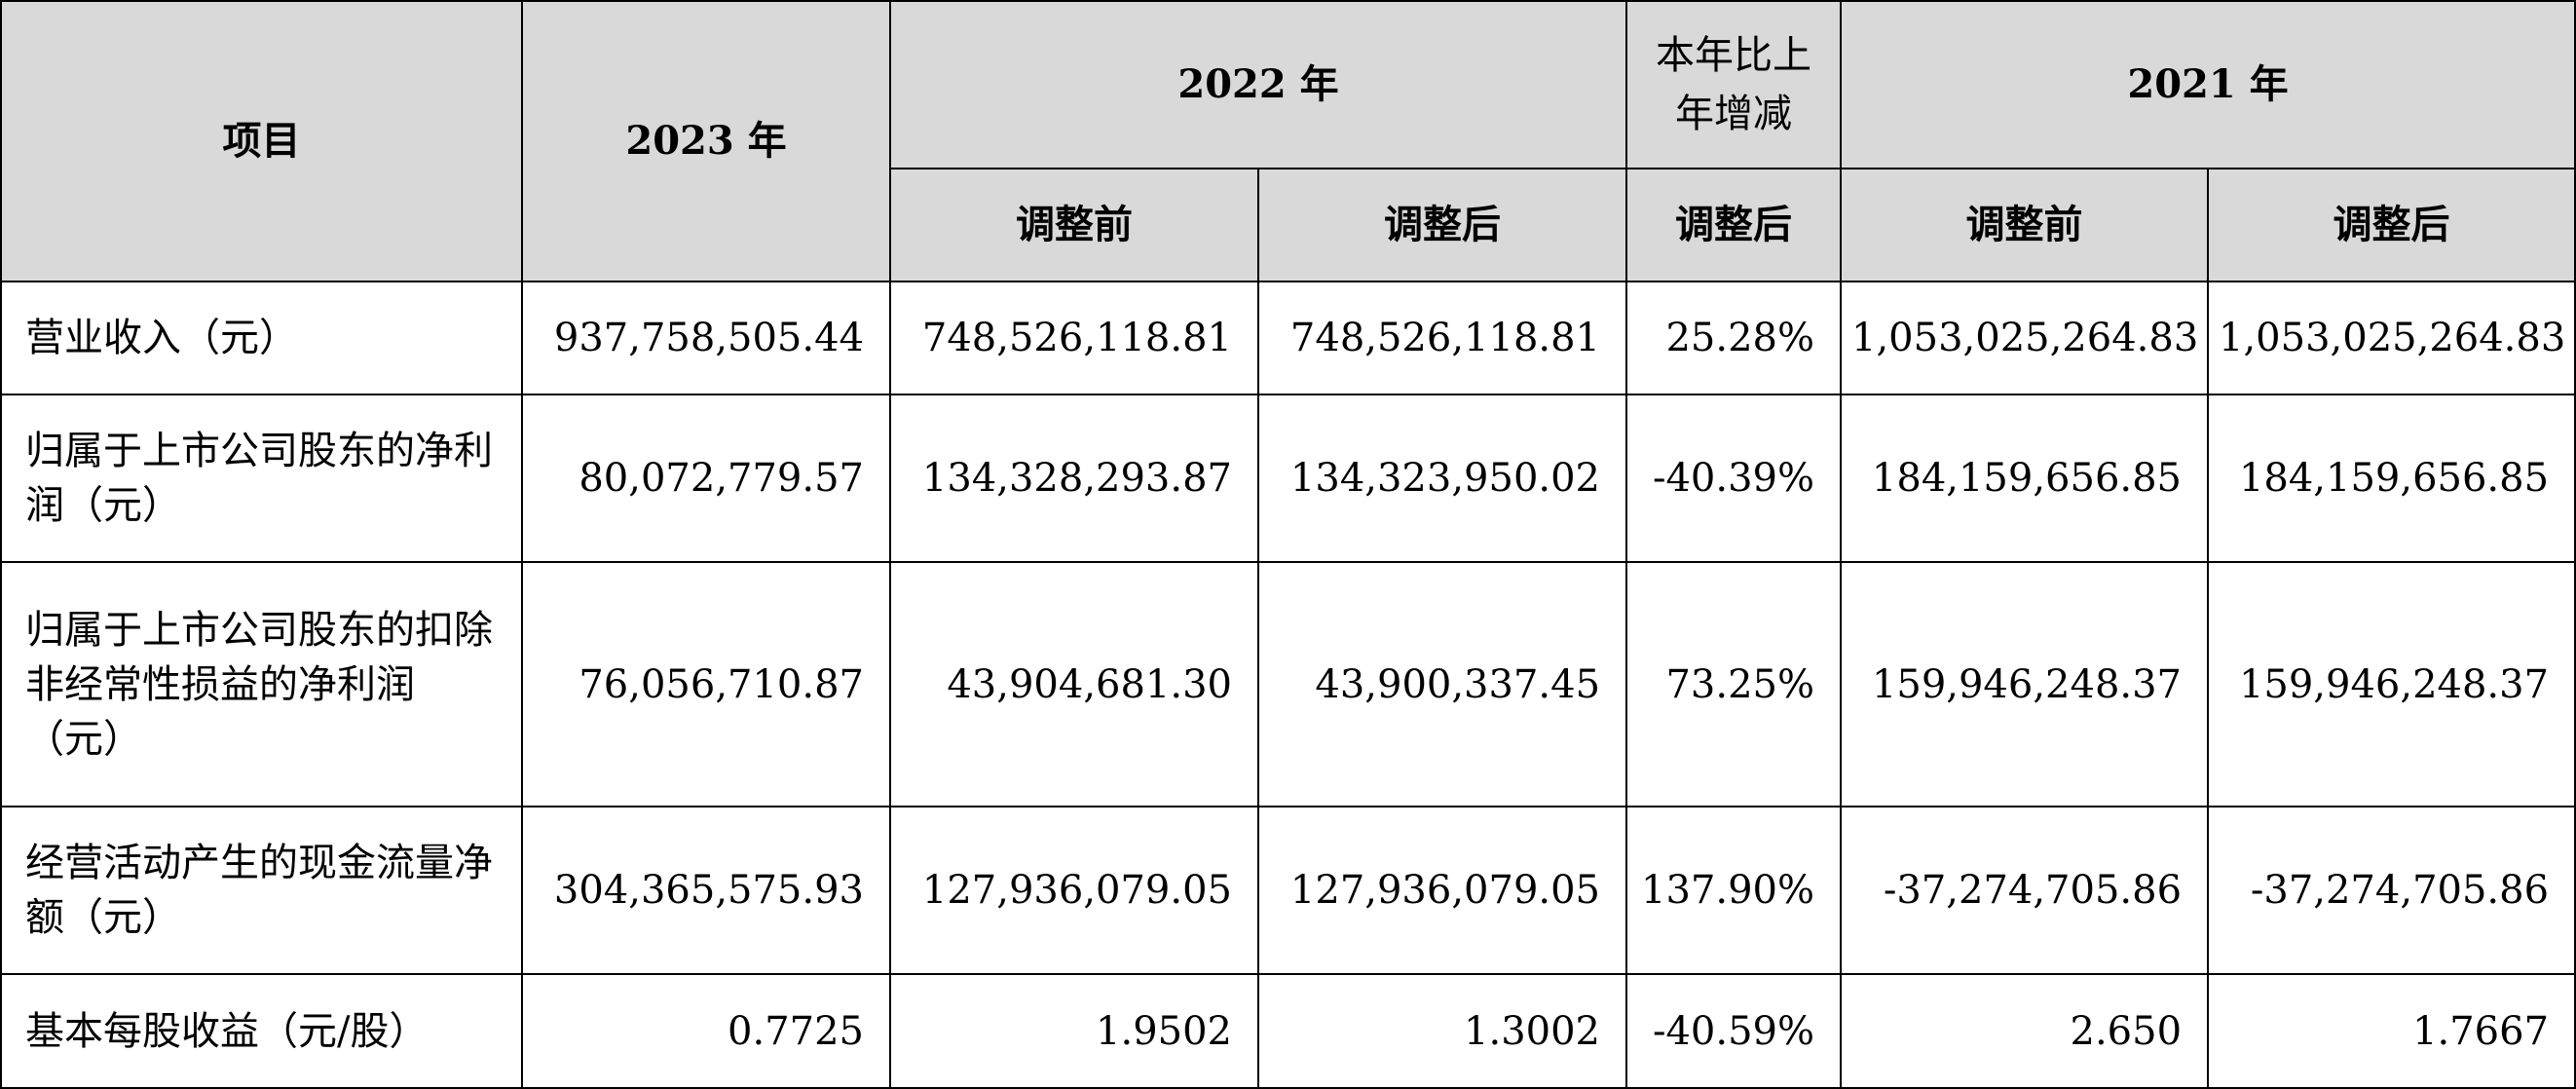 The image size is (2576, 1089). What do you see at coordinates (2025, 225) in the screenshot?
I see `header-2021-before-adjustment: 调整前` at bounding box center [2025, 225].